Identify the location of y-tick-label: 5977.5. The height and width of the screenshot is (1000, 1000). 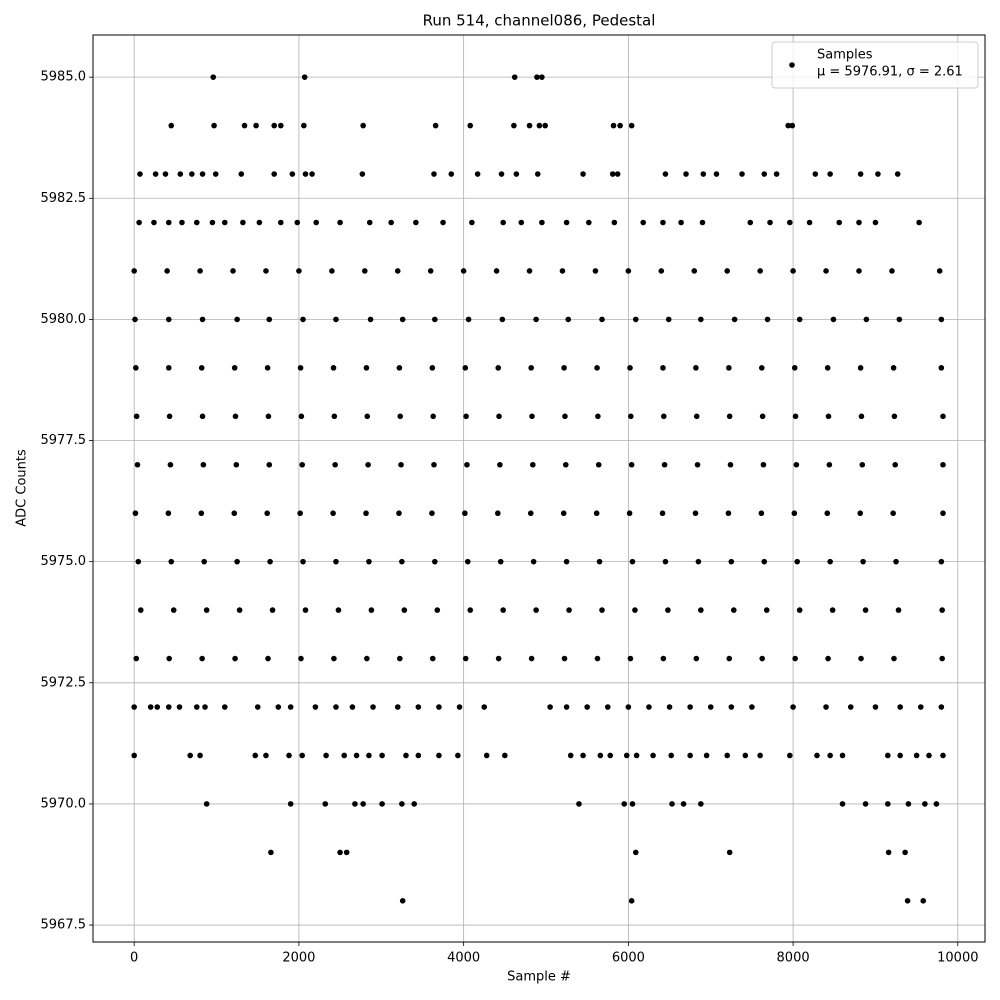
(64, 440).